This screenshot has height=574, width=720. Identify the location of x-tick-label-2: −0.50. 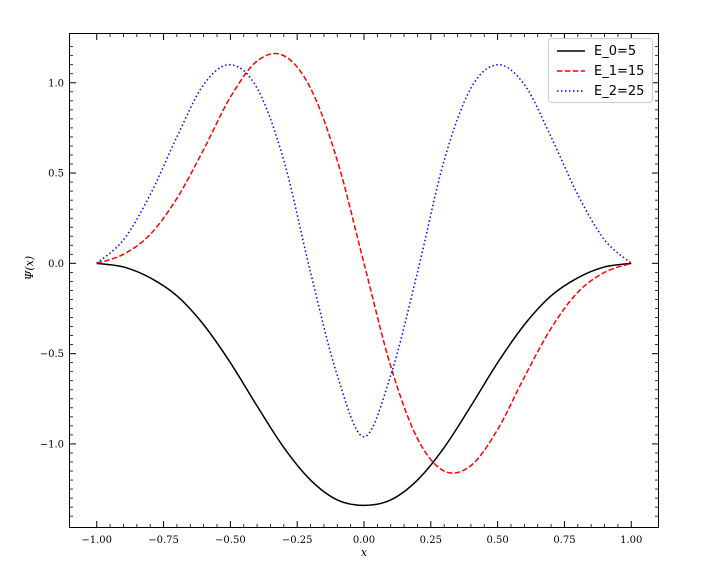
(230, 540).